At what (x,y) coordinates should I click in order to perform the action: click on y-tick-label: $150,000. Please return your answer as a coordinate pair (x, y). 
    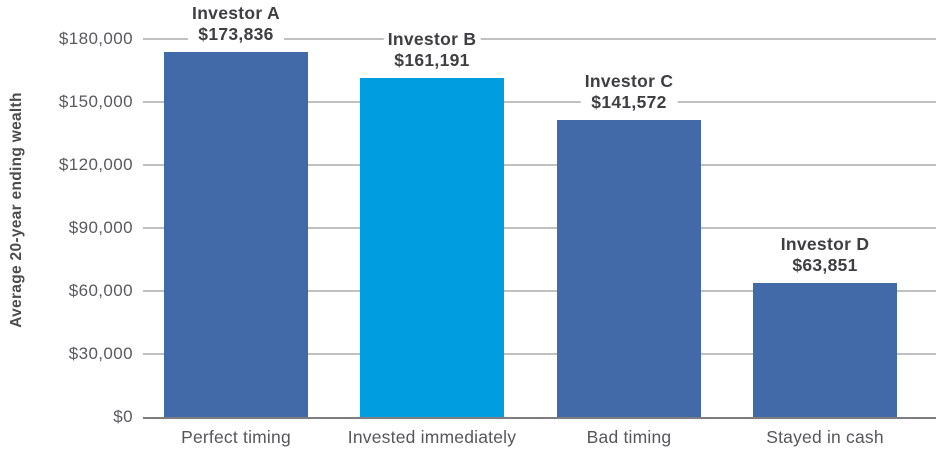
    Looking at the image, I should click on (95, 101).